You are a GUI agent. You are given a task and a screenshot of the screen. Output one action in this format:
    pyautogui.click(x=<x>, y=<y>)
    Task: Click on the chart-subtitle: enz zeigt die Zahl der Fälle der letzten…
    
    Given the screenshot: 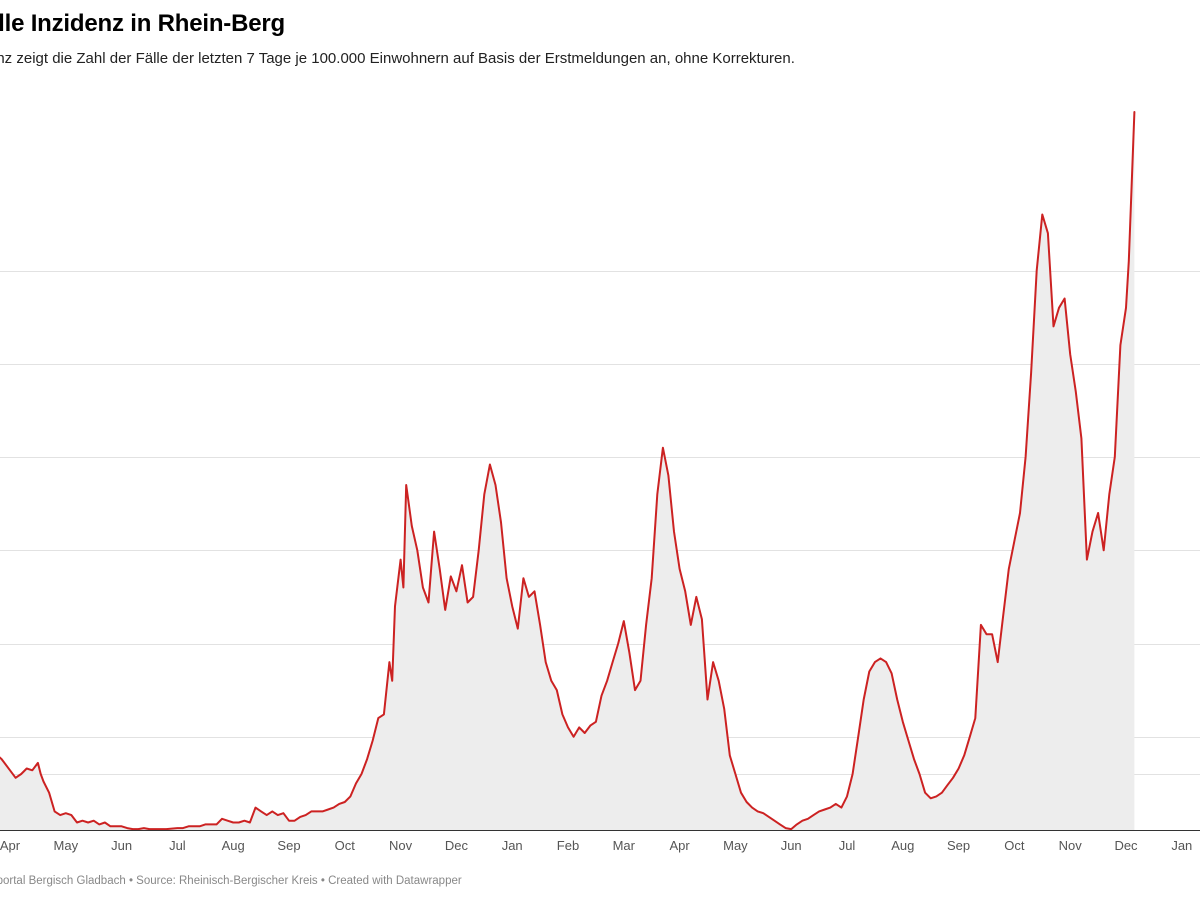 What is the action you would take?
    pyautogui.click(x=397, y=58)
    